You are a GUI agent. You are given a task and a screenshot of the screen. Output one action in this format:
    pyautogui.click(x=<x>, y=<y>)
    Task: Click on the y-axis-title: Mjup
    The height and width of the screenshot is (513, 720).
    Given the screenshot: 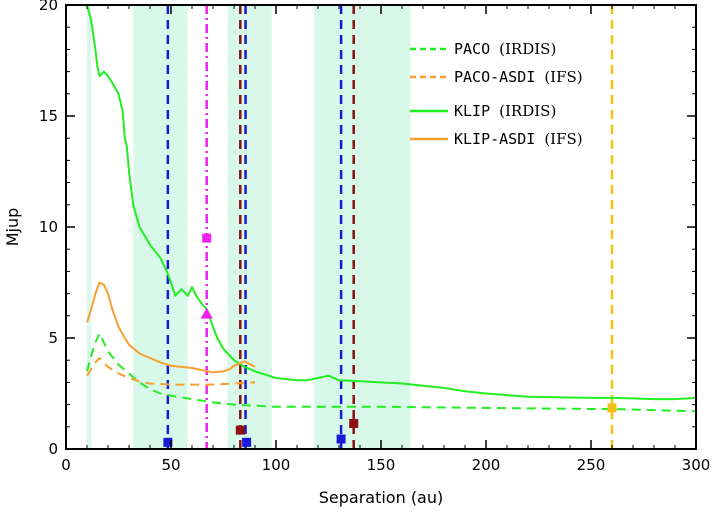 What is the action you would take?
    pyautogui.click(x=12, y=227)
    